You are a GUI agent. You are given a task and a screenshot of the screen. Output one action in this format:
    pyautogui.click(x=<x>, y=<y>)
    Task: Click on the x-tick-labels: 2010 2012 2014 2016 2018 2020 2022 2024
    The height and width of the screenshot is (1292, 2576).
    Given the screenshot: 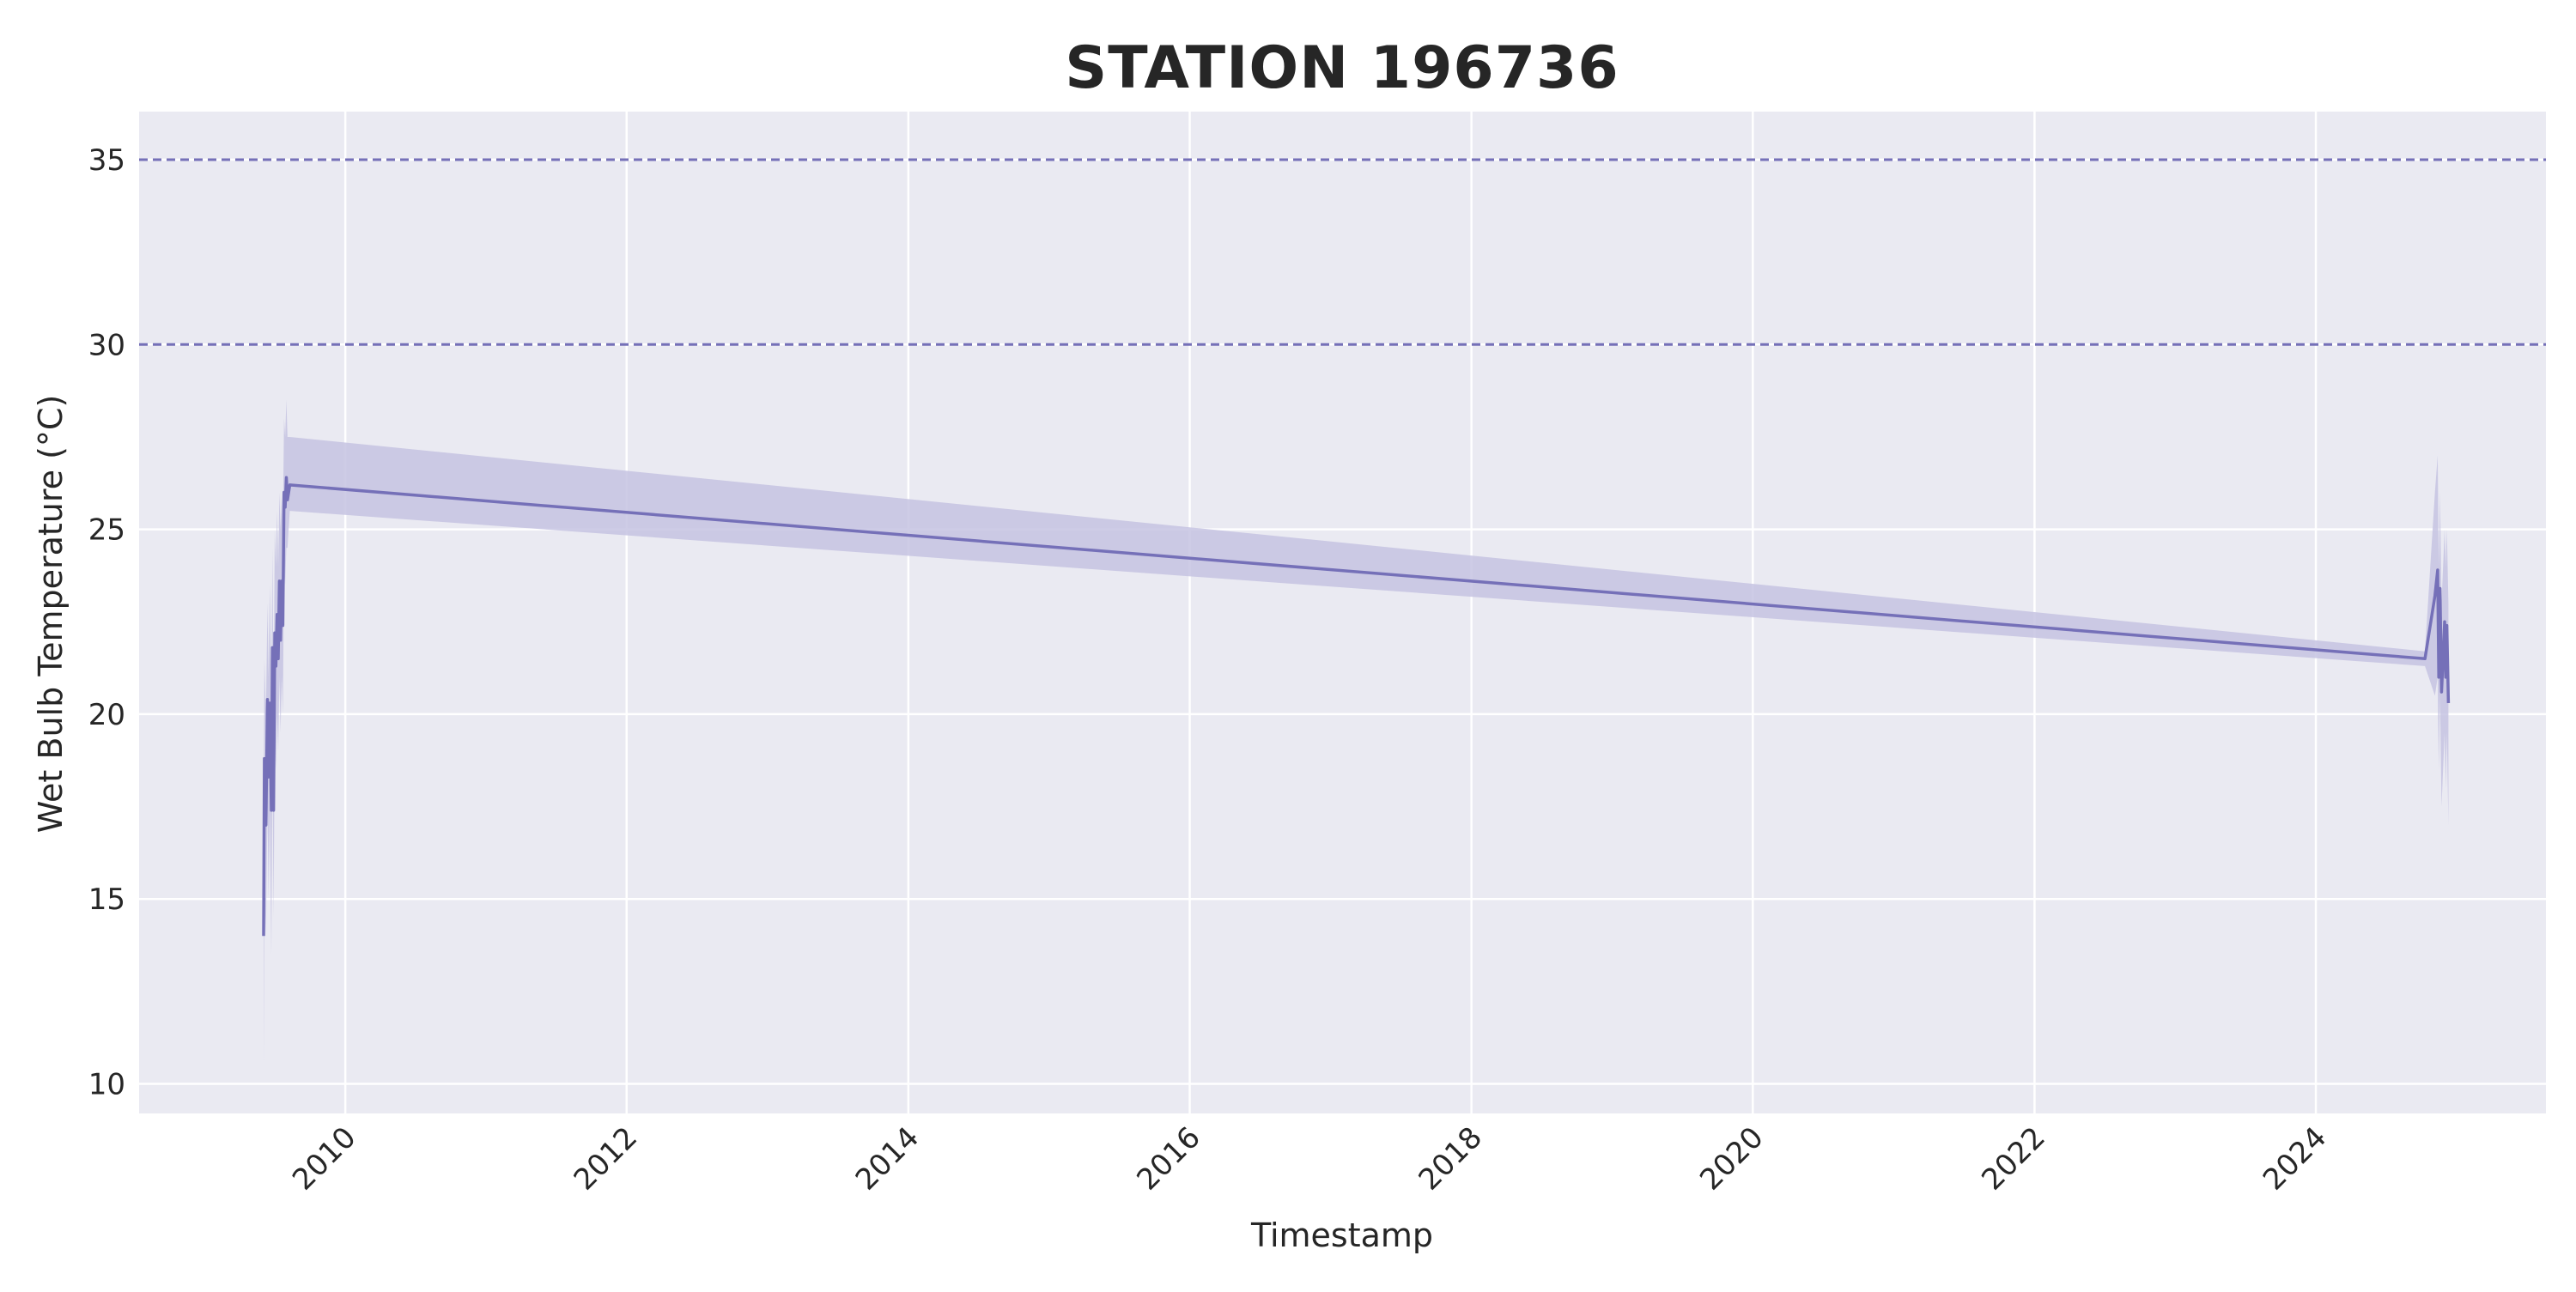 What is the action you would take?
    pyautogui.click(x=1309, y=1158)
    